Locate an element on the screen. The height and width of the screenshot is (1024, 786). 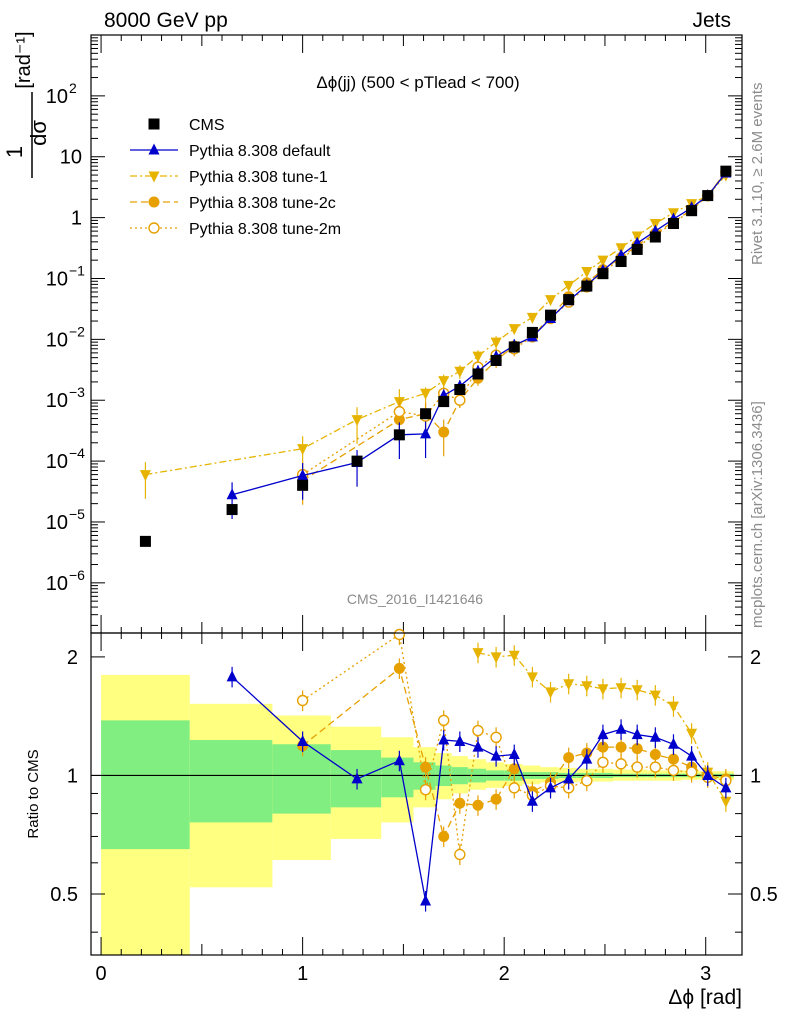
legend-label: Pythia 8.308 tune-2c is located at coordinates (262, 203).